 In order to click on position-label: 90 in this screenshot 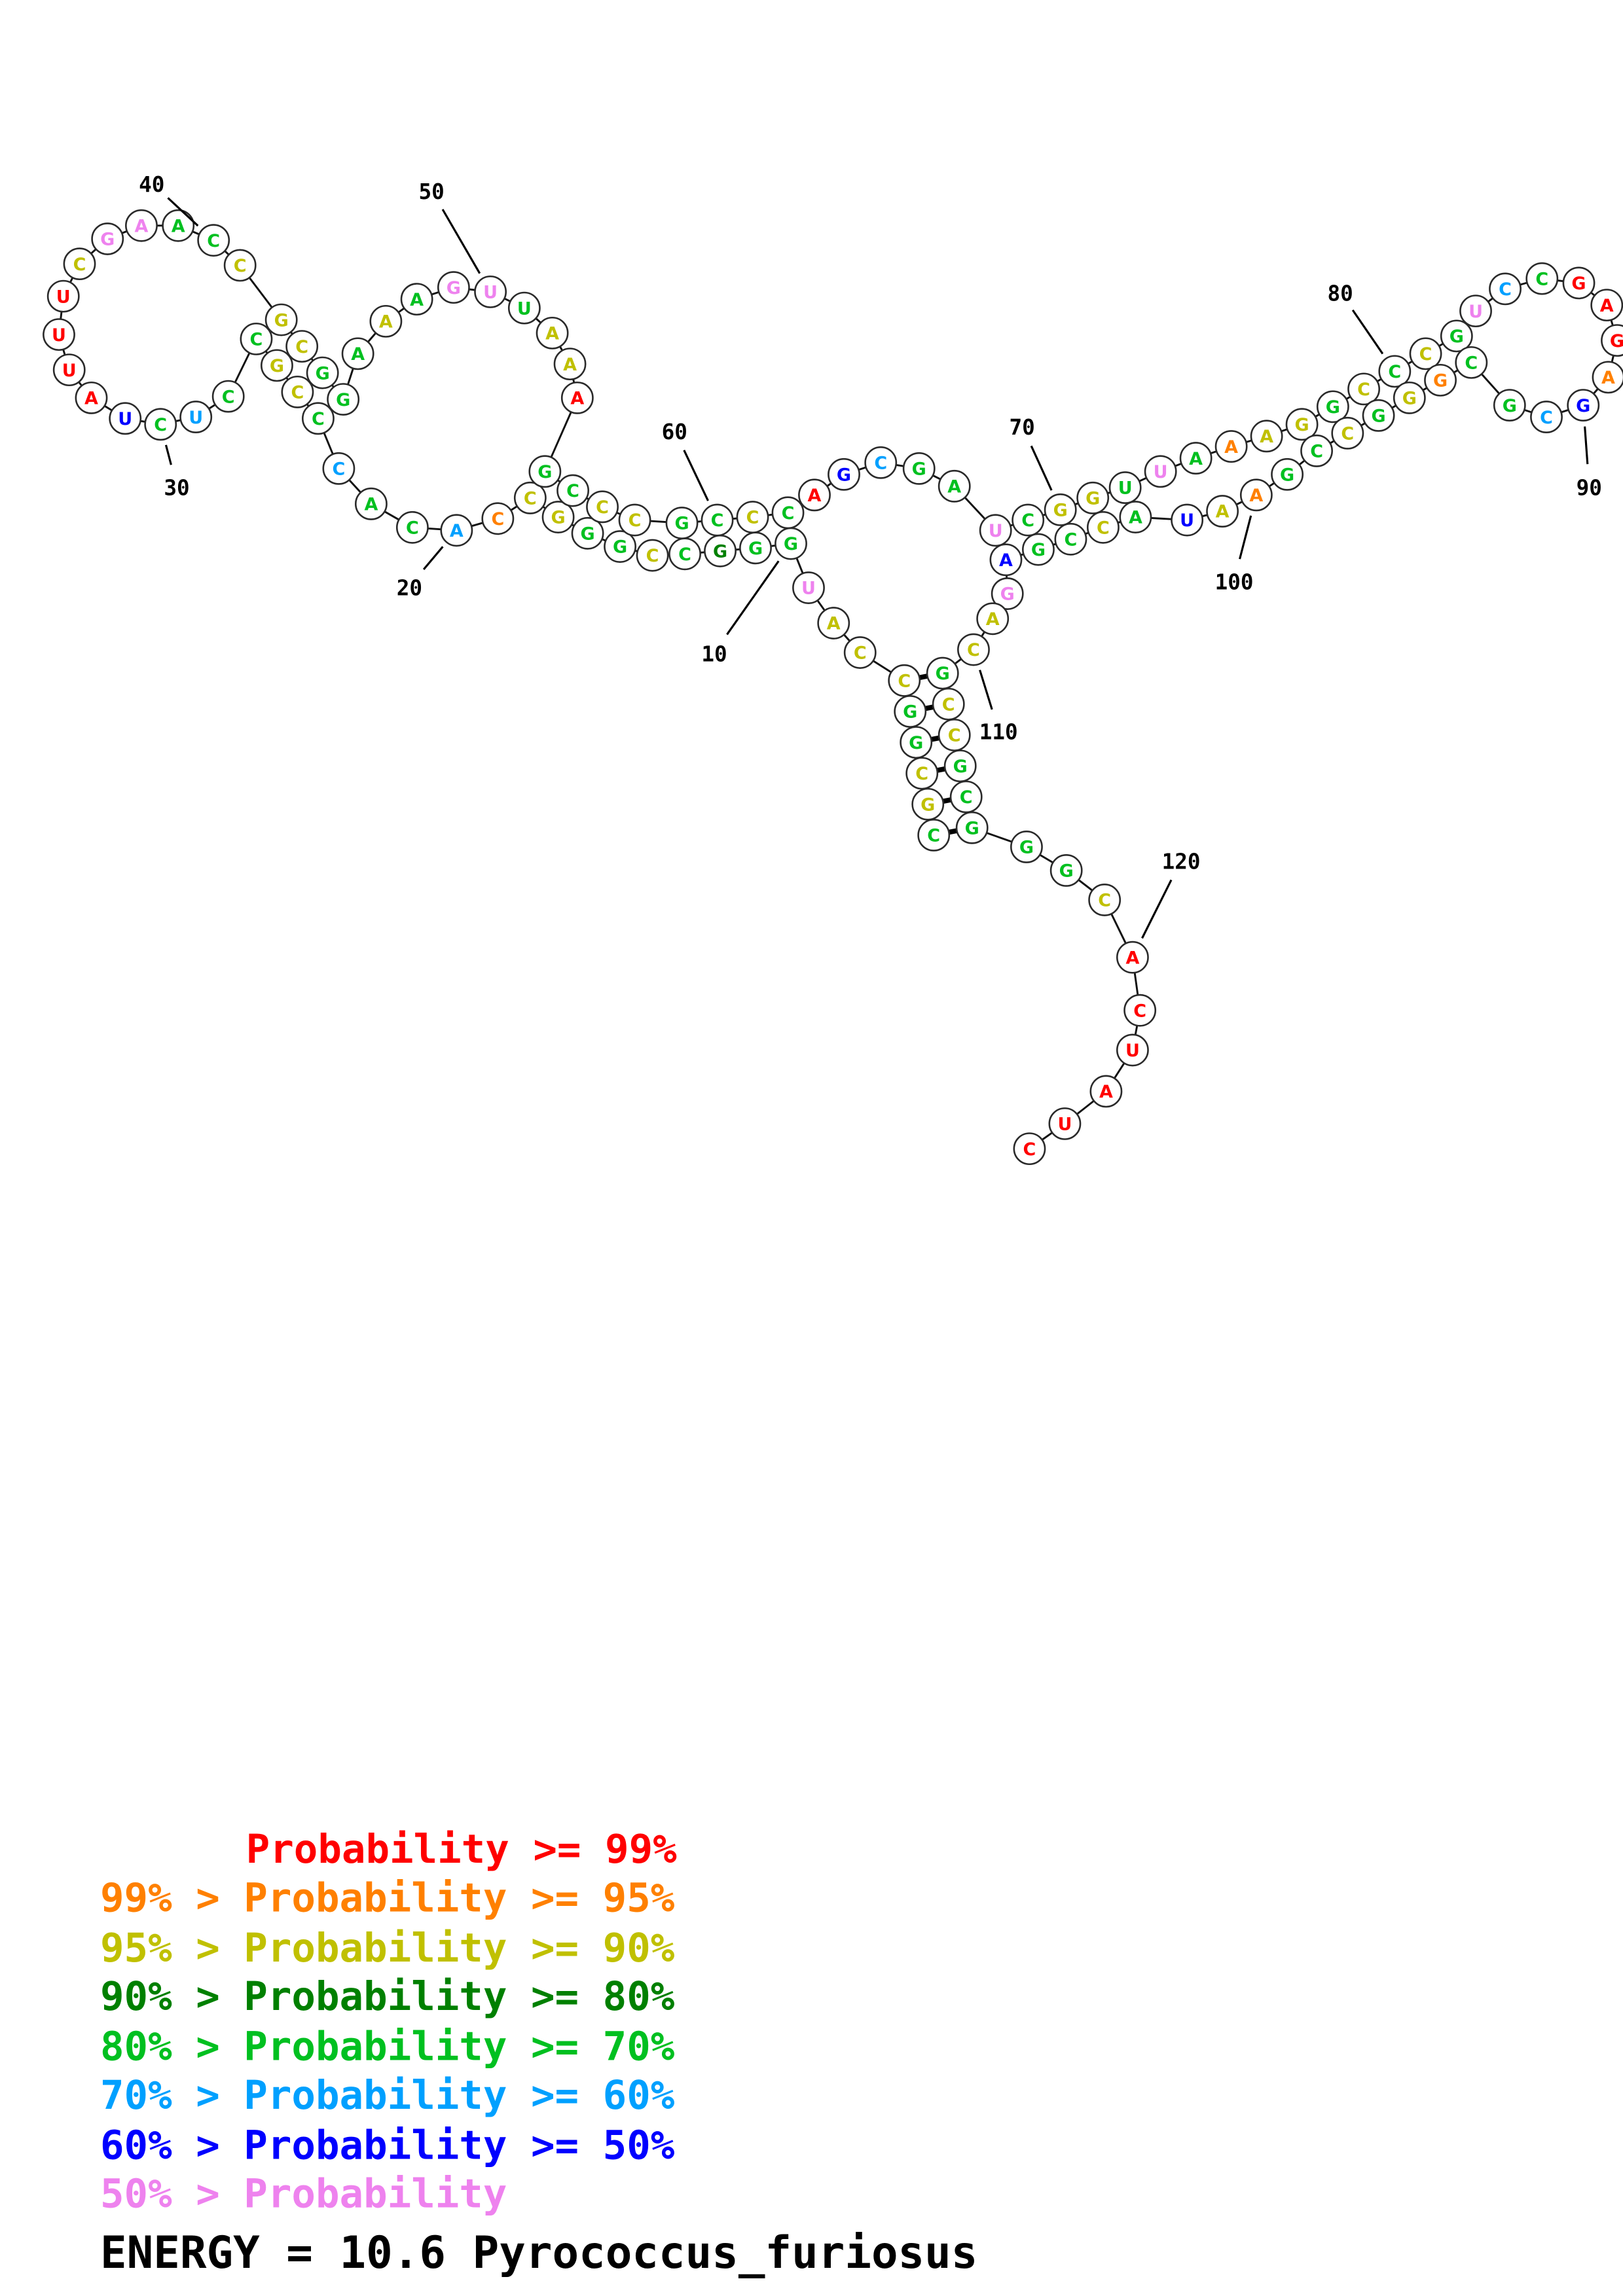, I will do `click(1589, 488)`.